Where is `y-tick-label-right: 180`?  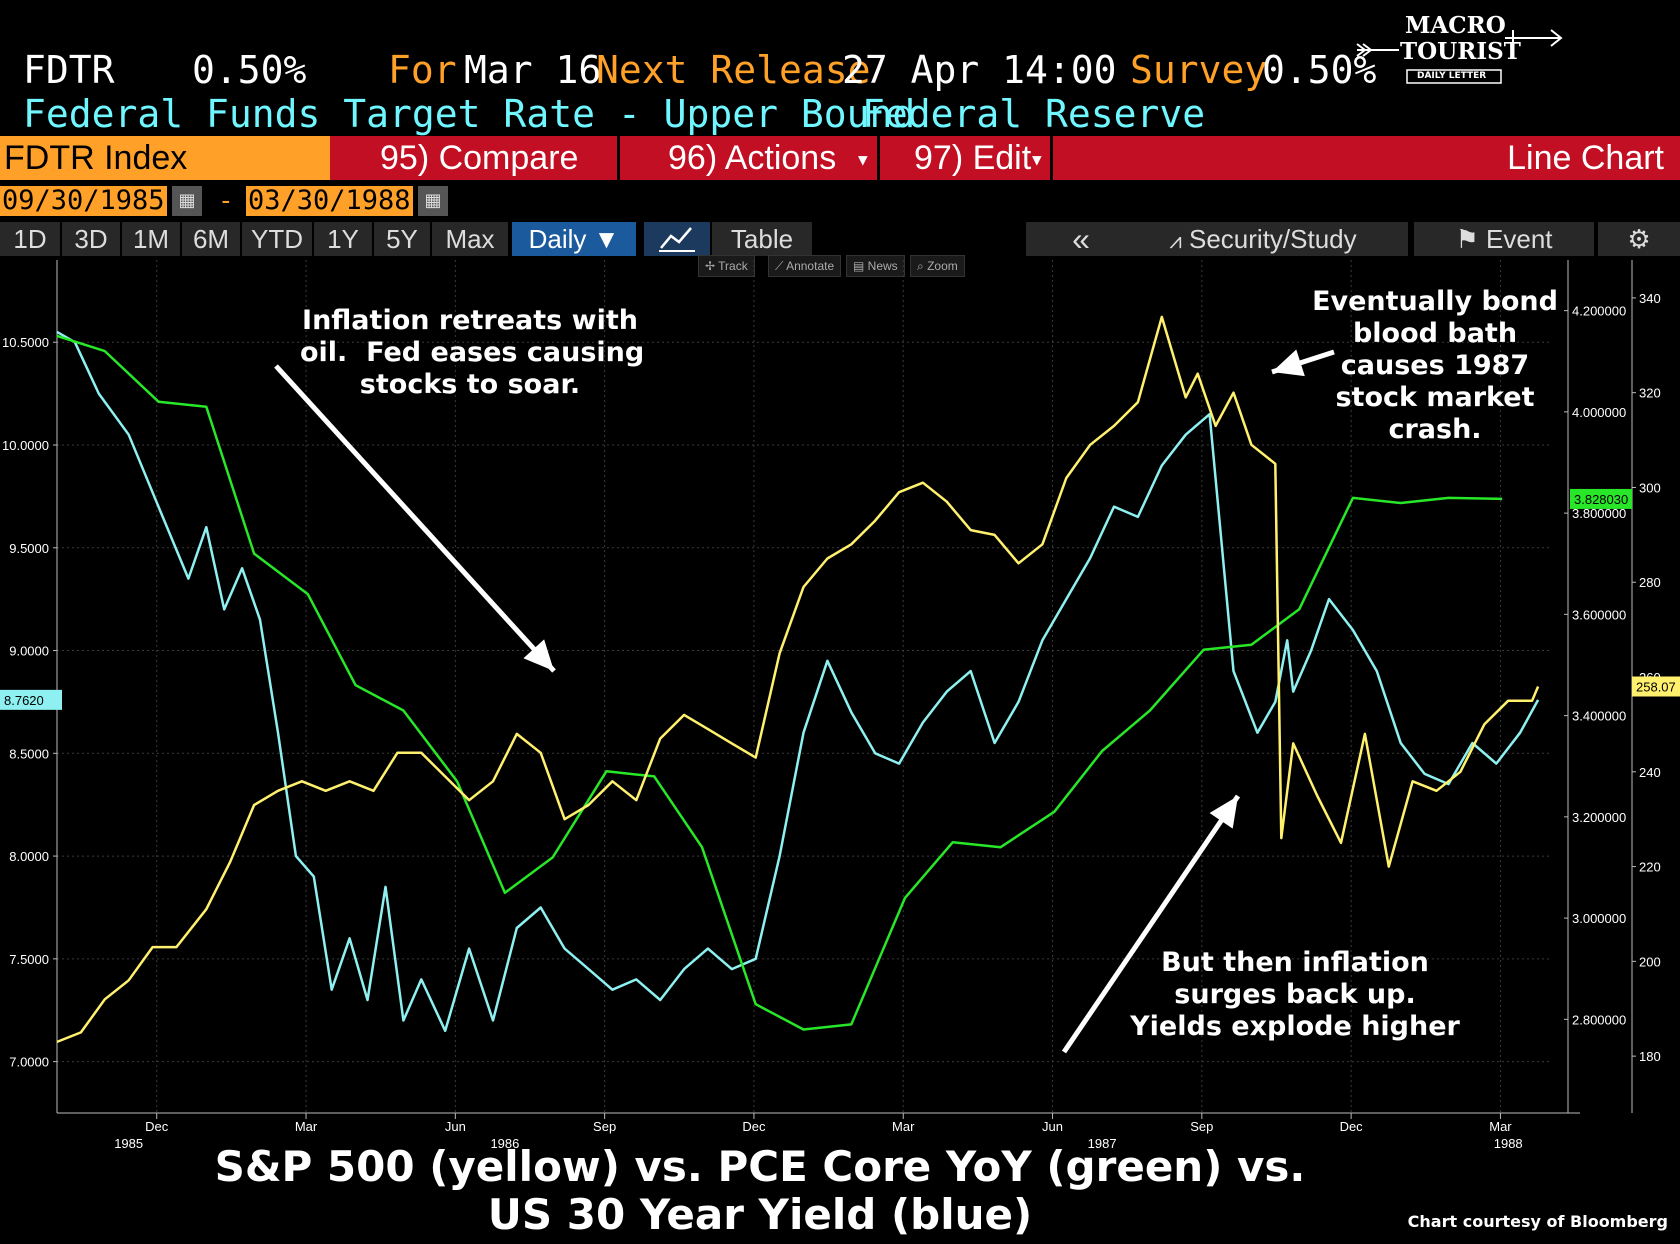 y-tick-label-right: 180 is located at coordinates (1650, 1056).